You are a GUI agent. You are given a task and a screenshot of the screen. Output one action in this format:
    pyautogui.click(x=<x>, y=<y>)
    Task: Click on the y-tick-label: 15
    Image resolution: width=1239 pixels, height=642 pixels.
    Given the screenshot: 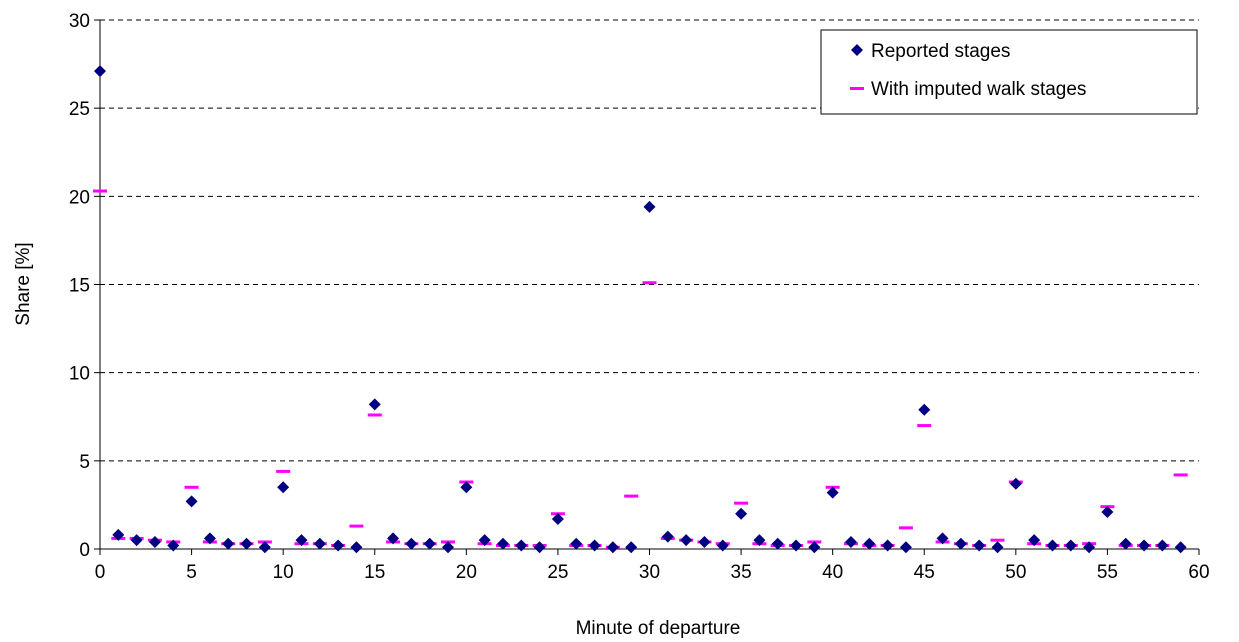 What is the action you would take?
    pyautogui.click(x=79, y=286)
    